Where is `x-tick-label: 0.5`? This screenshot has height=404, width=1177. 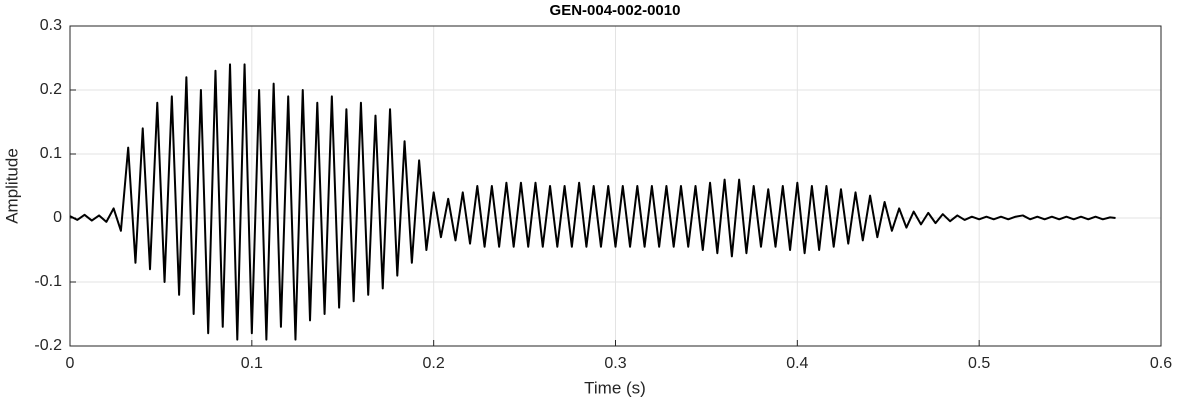
x-tick-label: 0.5 is located at coordinates (979, 363).